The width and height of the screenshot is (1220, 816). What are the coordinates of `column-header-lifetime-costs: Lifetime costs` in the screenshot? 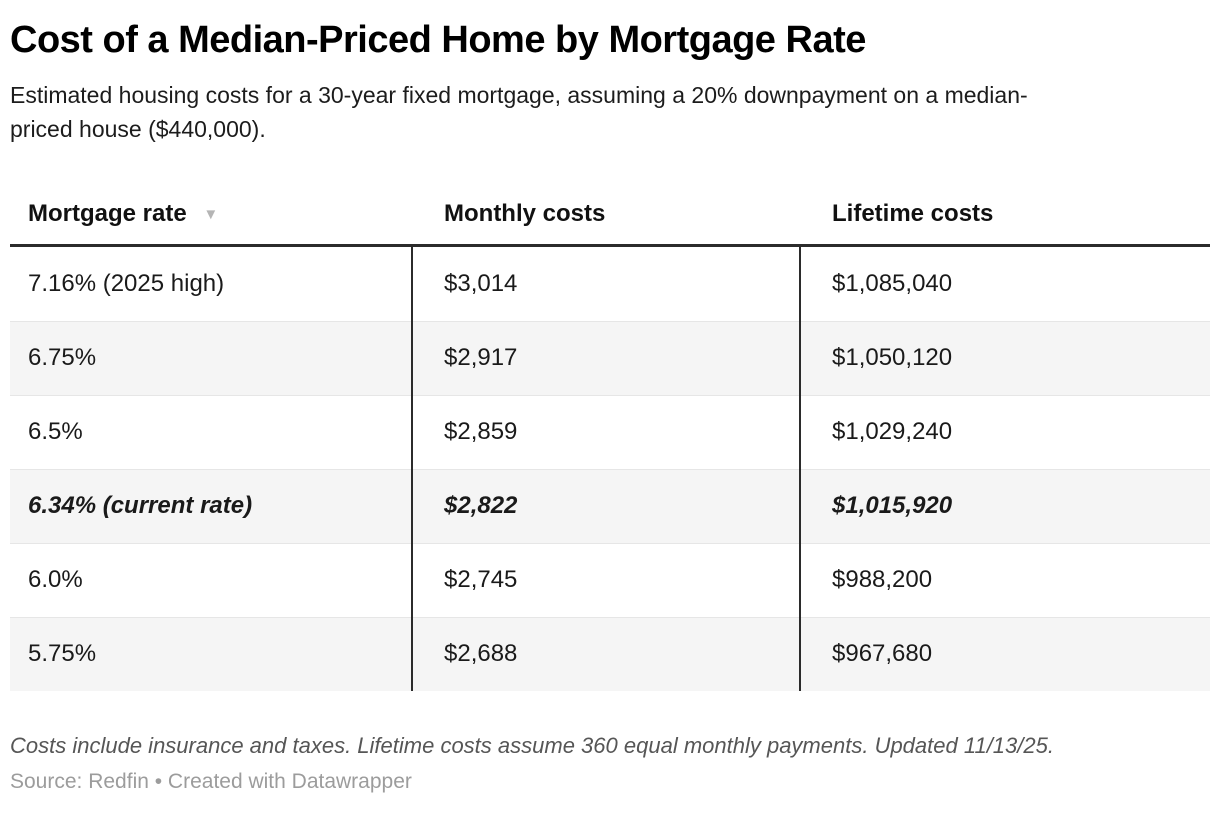 It's located at (1005, 214).